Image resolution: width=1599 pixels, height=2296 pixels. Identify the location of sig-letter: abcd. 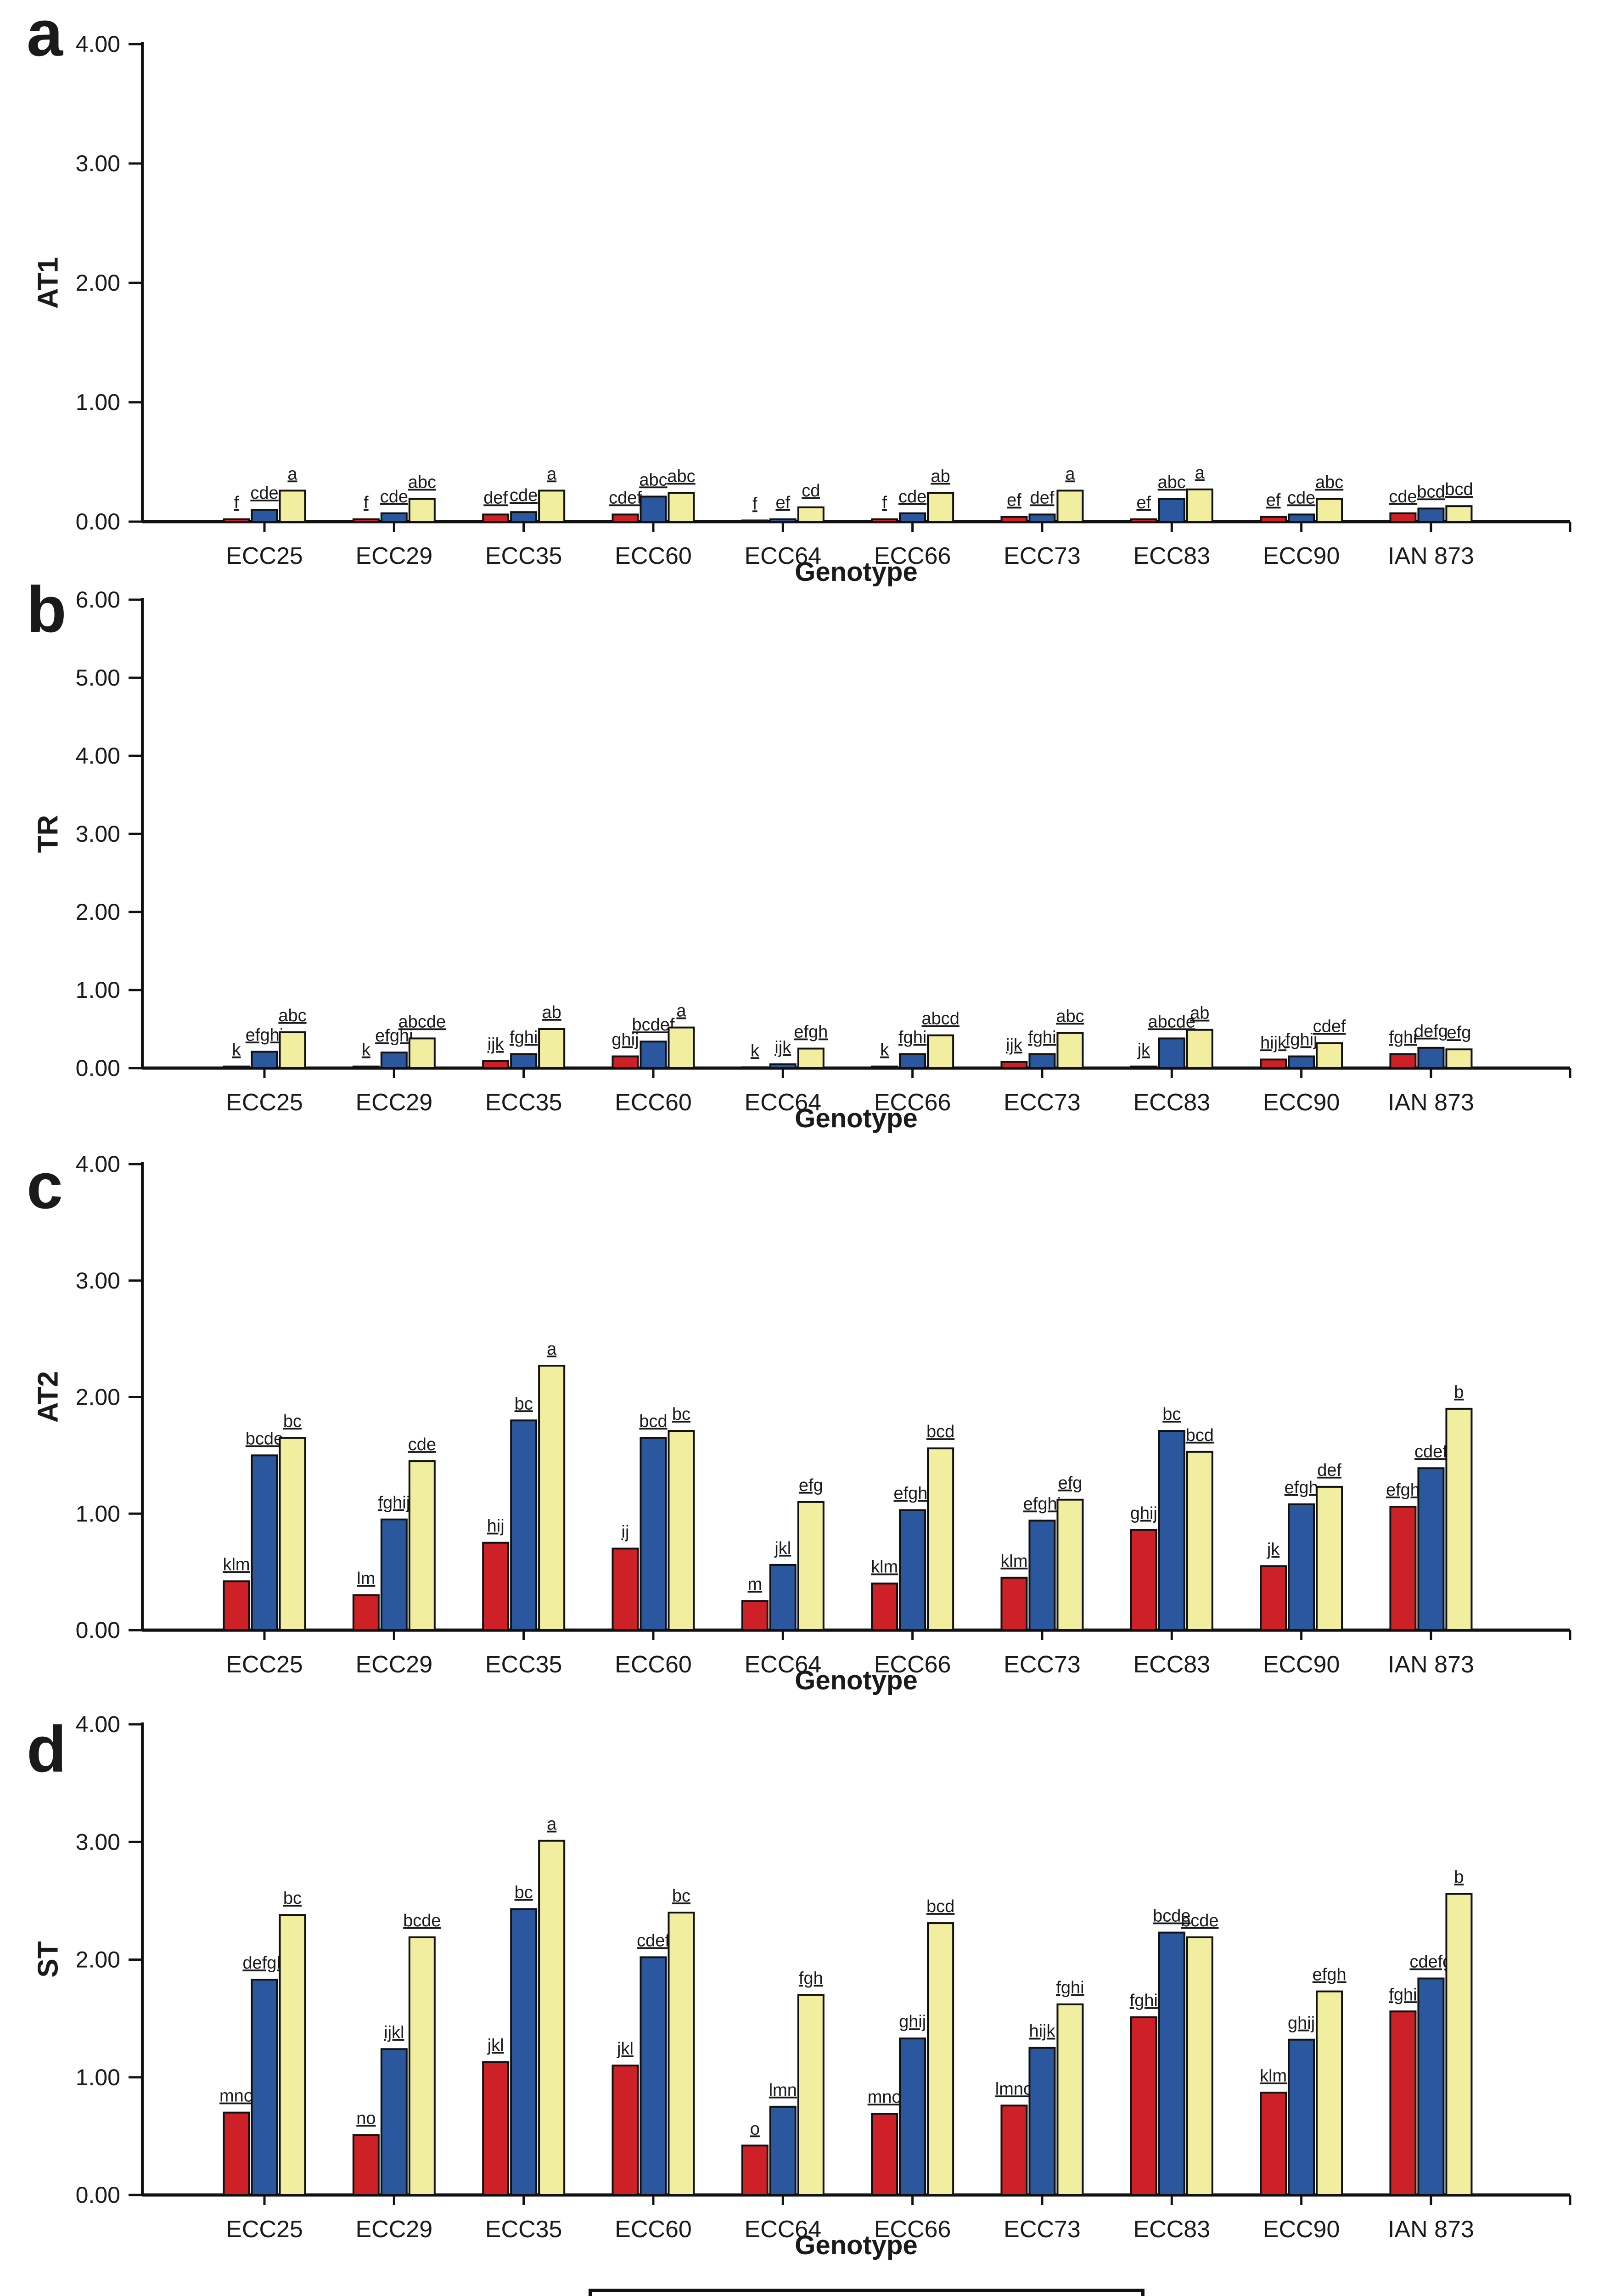
(940, 1019).